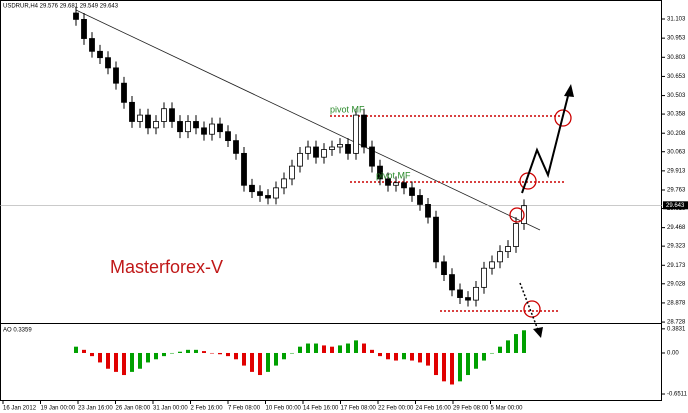 The image size is (688, 413). I want to click on x-tick-label: 2 Feb 16:00, so click(207, 409).